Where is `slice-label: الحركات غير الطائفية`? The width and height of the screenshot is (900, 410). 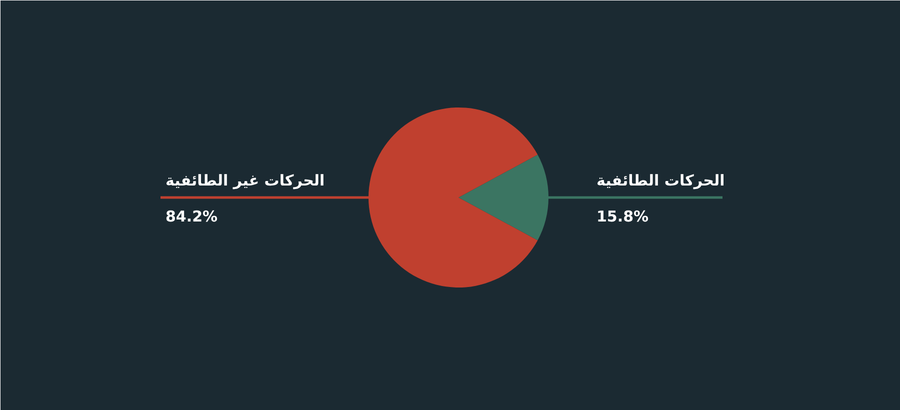 slice-label: الحركات غير الطائفية is located at coordinates (245, 181).